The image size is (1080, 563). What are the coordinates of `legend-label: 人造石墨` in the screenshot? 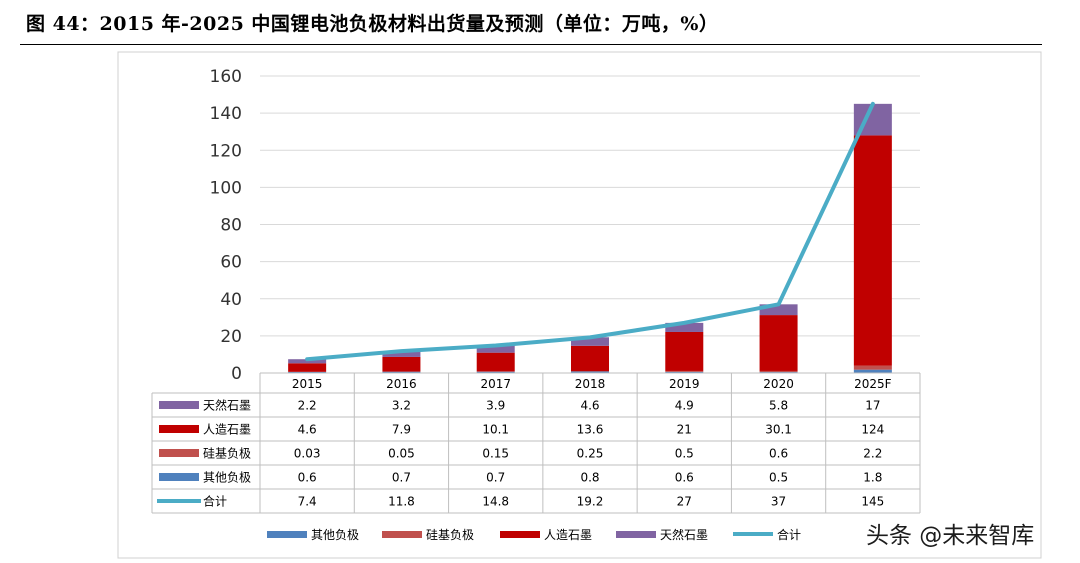 It's located at (568, 535).